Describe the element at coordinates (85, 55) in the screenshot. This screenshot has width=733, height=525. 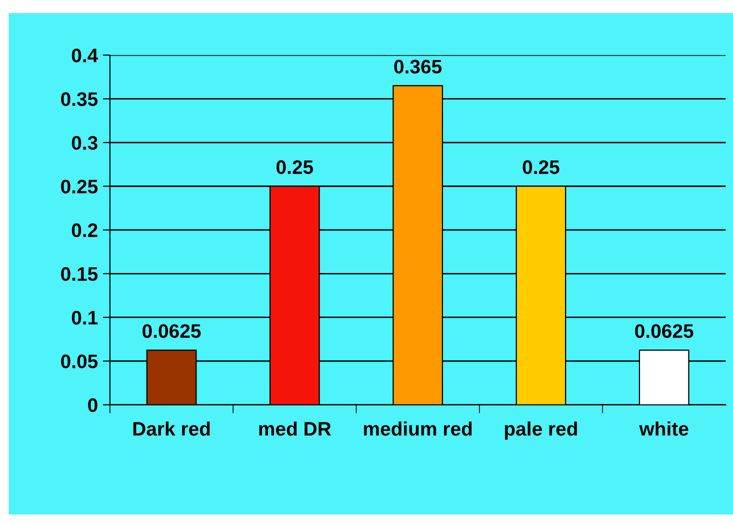
I see `y-tick-label: 0.4` at that location.